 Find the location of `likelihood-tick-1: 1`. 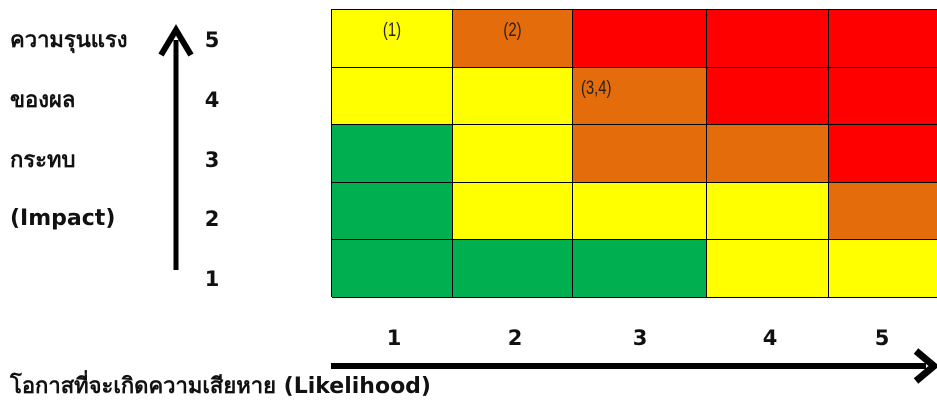

likelihood-tick-1: 1 is located at coordinates (394, 338).